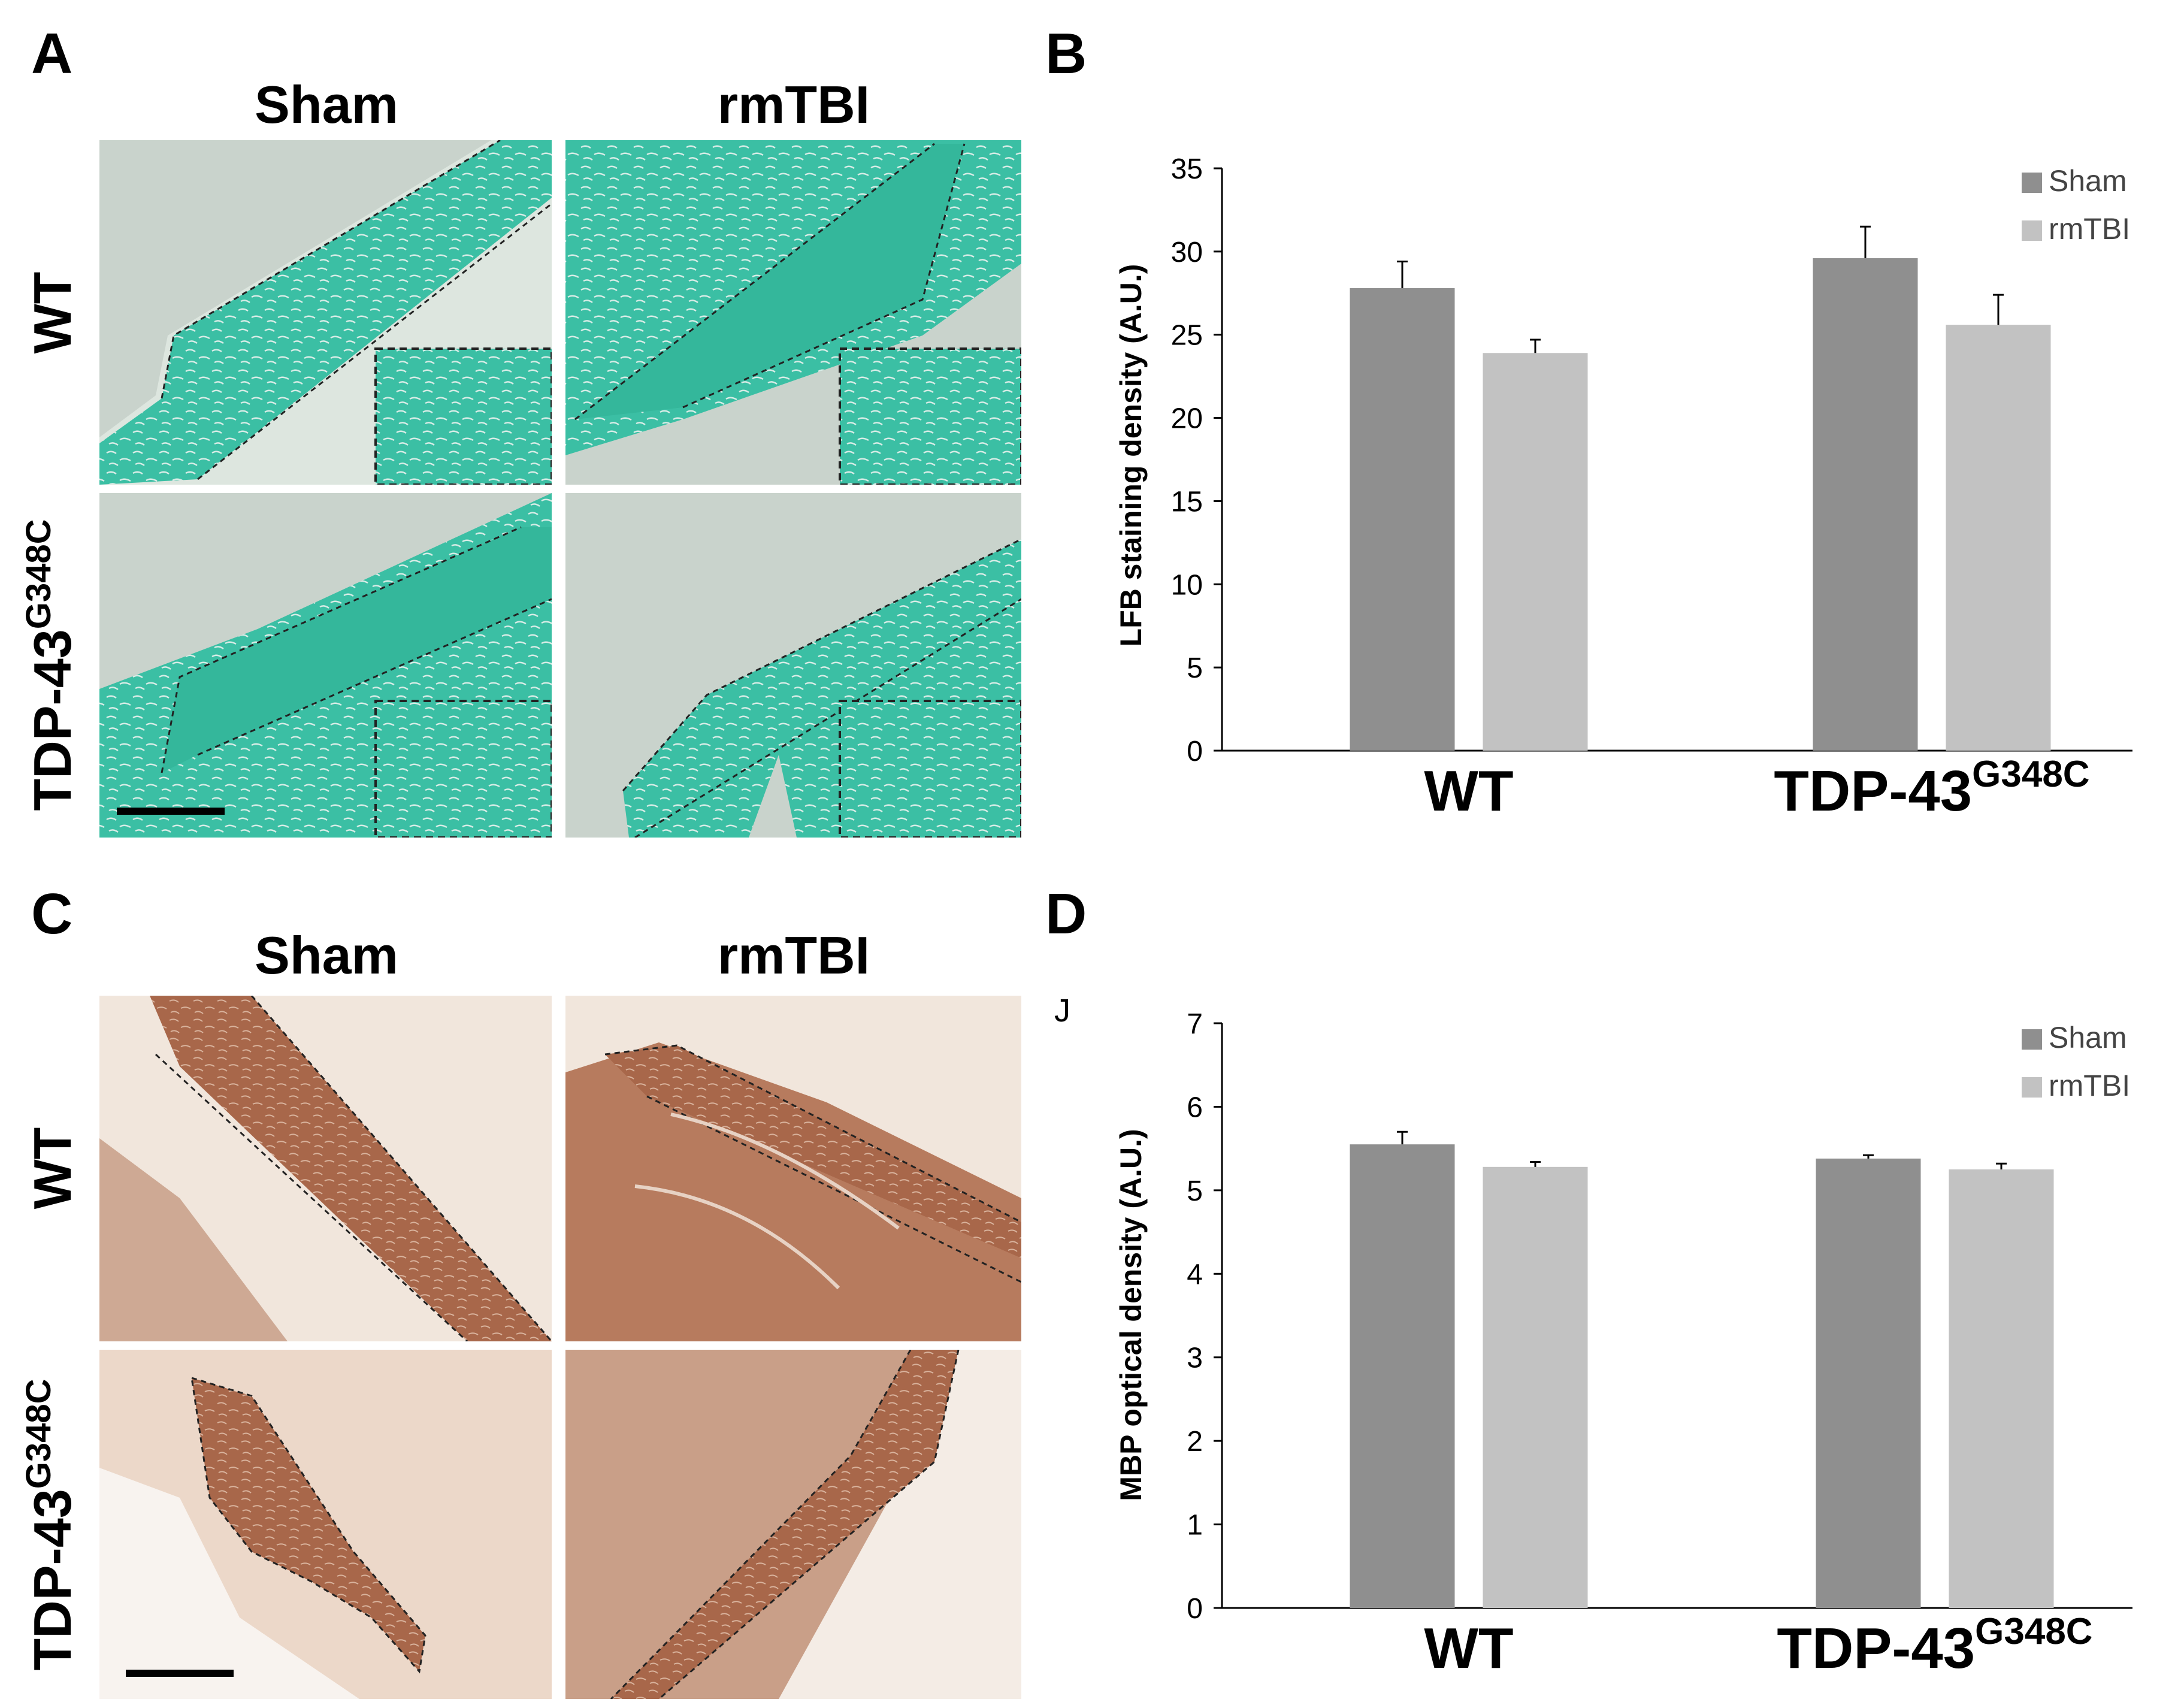 Image resolution: width=2181 pixels, height=1708 pixels. Describe the element at coordinates (325, 665) in the screenshot. I see `lfb-micrograph-tdp43-sham` at that location.